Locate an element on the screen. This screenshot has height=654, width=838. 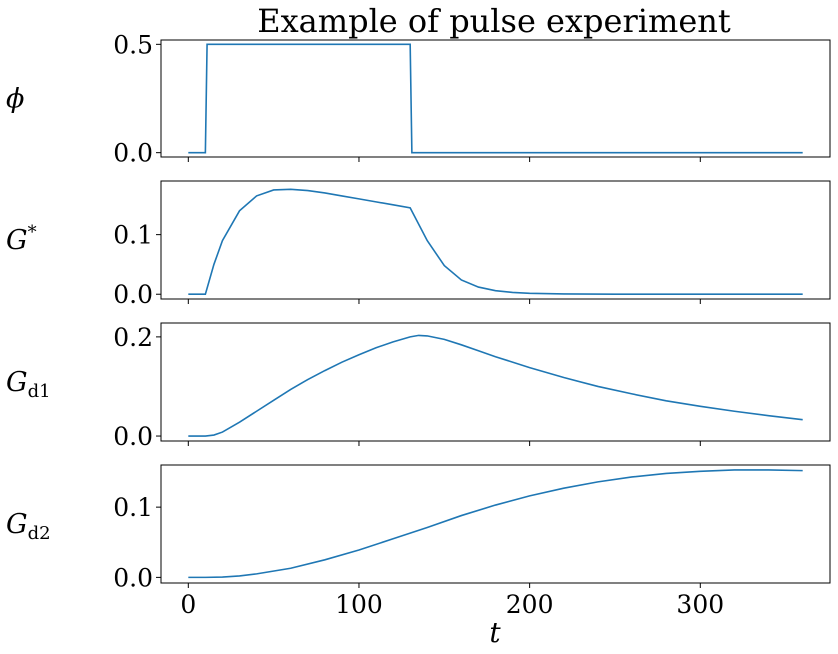
panel-4-ylabel: Gd2 is located at coordinates (28, 526).